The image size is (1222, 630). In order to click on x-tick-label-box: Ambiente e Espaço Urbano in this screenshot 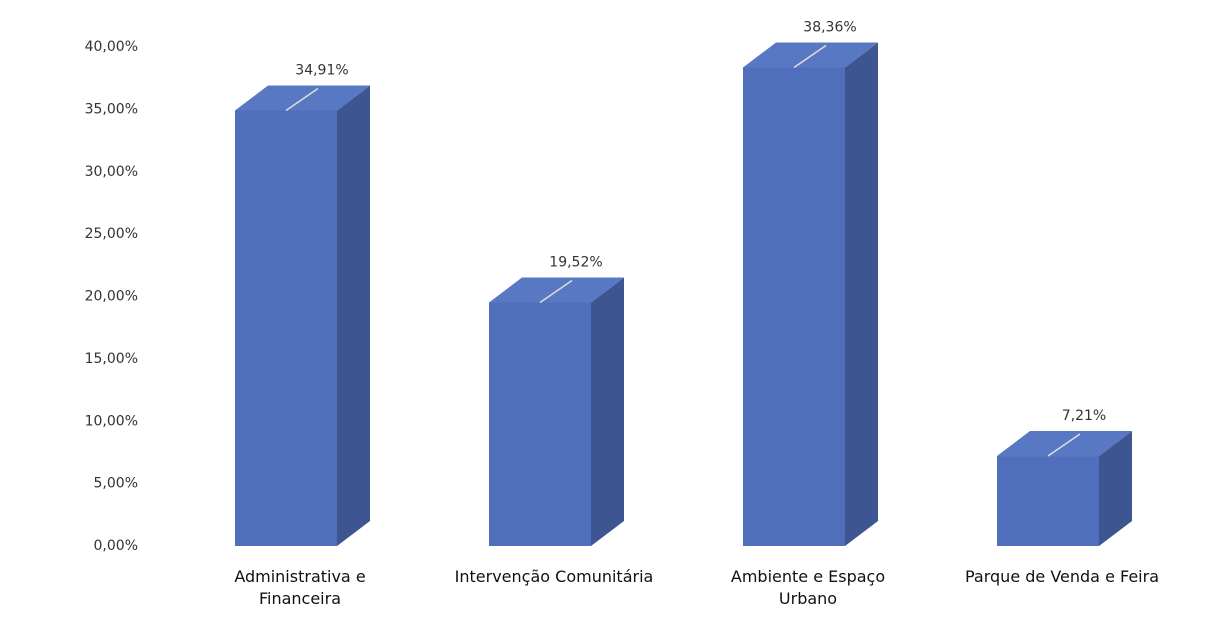, I will do `click(808, 587)`.